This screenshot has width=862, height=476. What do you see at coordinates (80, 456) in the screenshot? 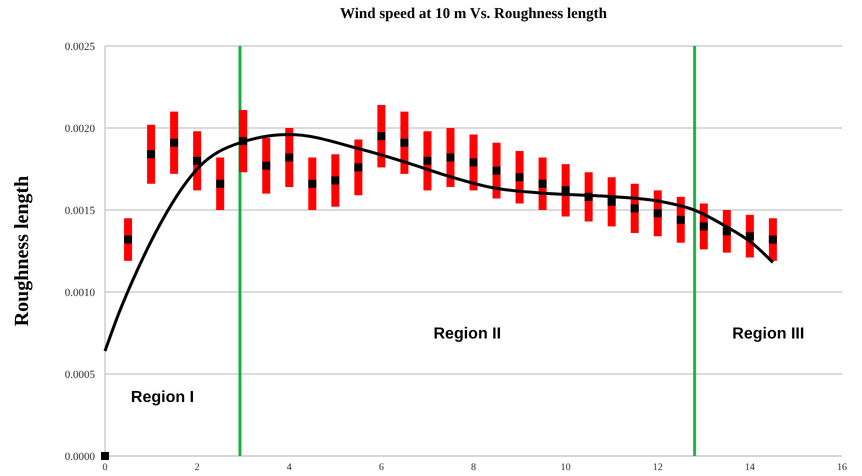
I see `y-tick-label: 0.0000` at bounding box center [80, 456].